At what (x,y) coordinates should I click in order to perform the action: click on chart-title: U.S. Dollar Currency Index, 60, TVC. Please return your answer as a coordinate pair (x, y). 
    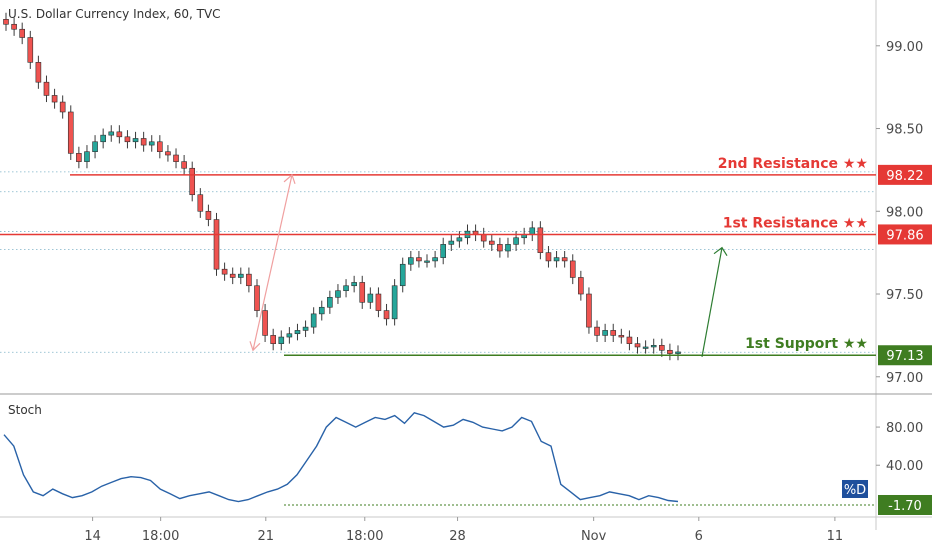
    Looking at the image, I should click on (114, 14).